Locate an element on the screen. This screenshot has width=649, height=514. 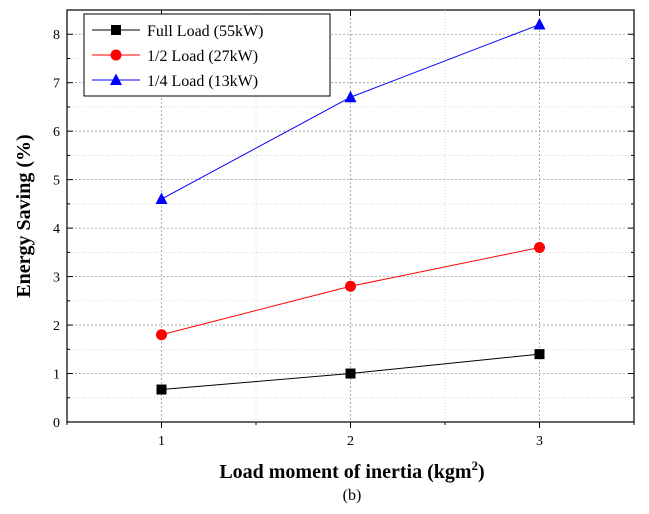
legend-label: Full Load (55kW) is located at coordinates (205, 31).